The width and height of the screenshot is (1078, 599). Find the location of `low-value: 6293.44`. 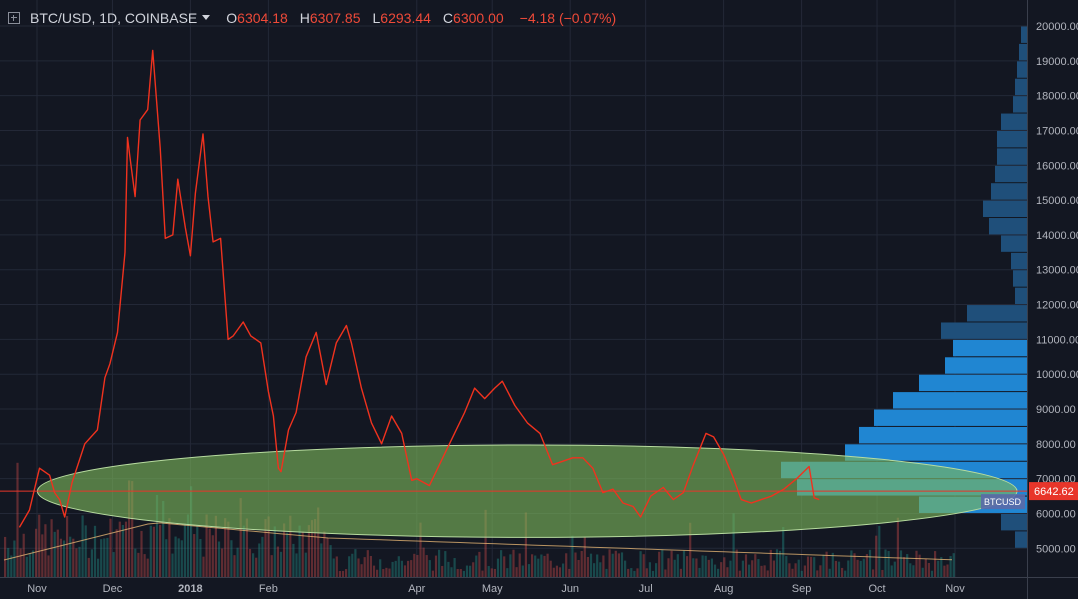

low-value: 6293.44 is located at coordinates (405, 18).